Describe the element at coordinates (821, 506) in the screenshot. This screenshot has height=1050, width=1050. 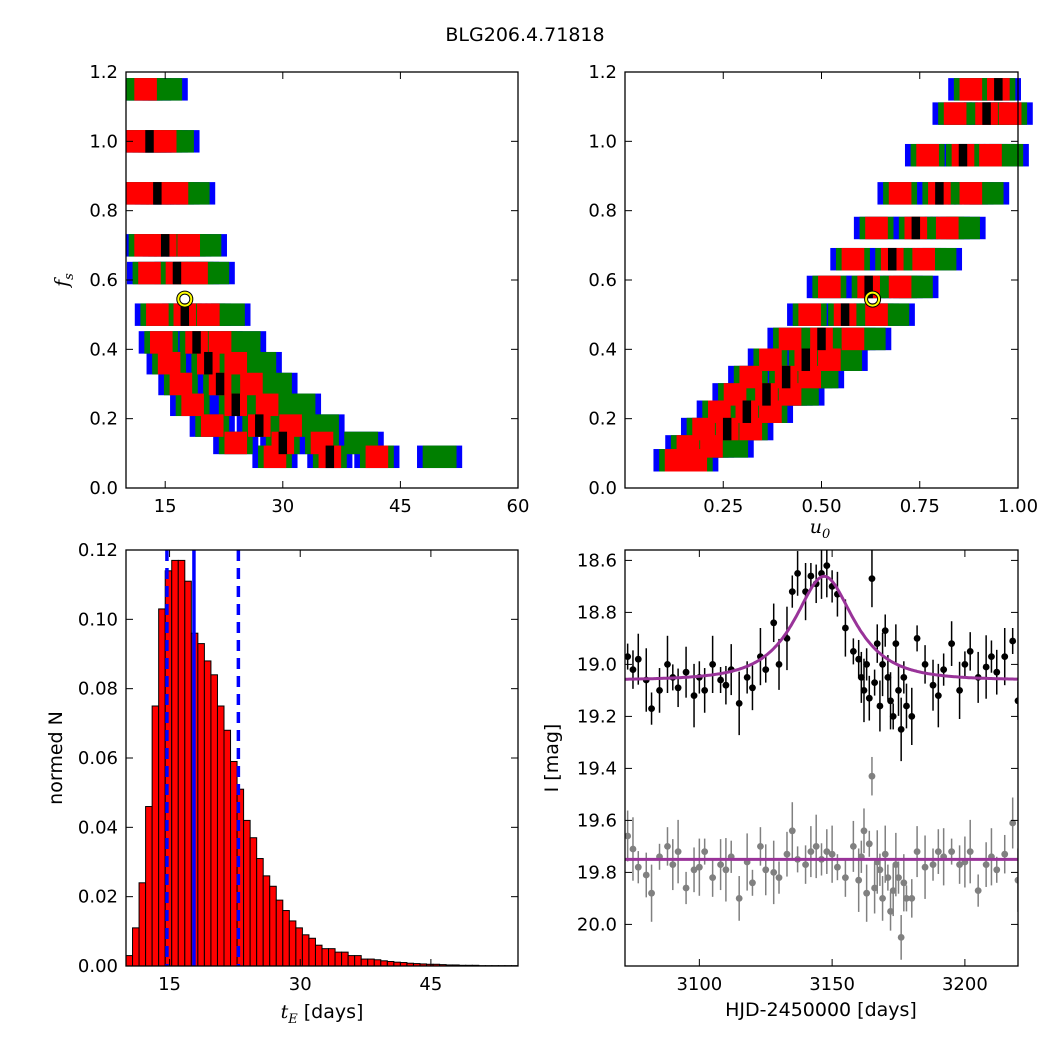
I see `x-tick-label: 0.50` at that location.